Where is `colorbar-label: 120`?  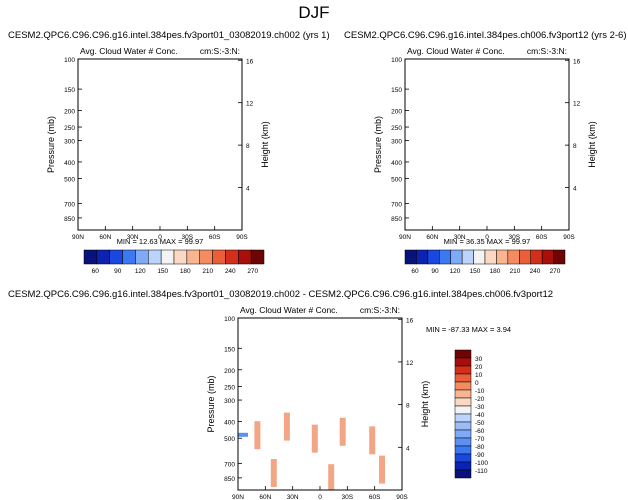 colorbar-label: 120 is located at coordinates (140, 271).